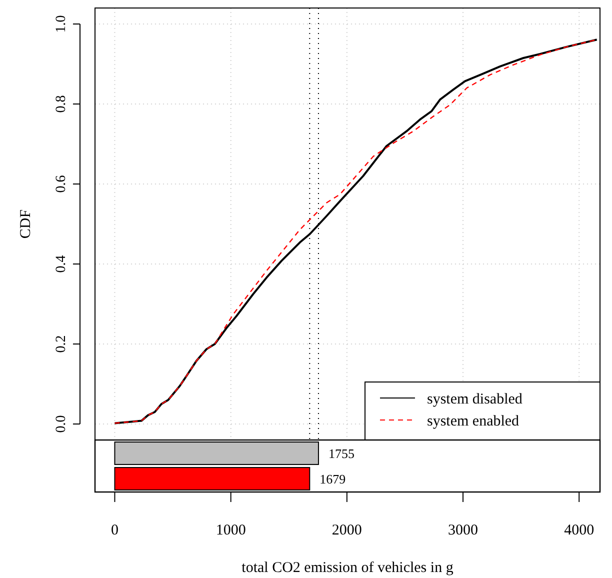 The height and width of the screenshot is (578, 612). Describe the element at coordinates (473, 421) in the screenshot. I see `legend-label: system enabled` at that location.